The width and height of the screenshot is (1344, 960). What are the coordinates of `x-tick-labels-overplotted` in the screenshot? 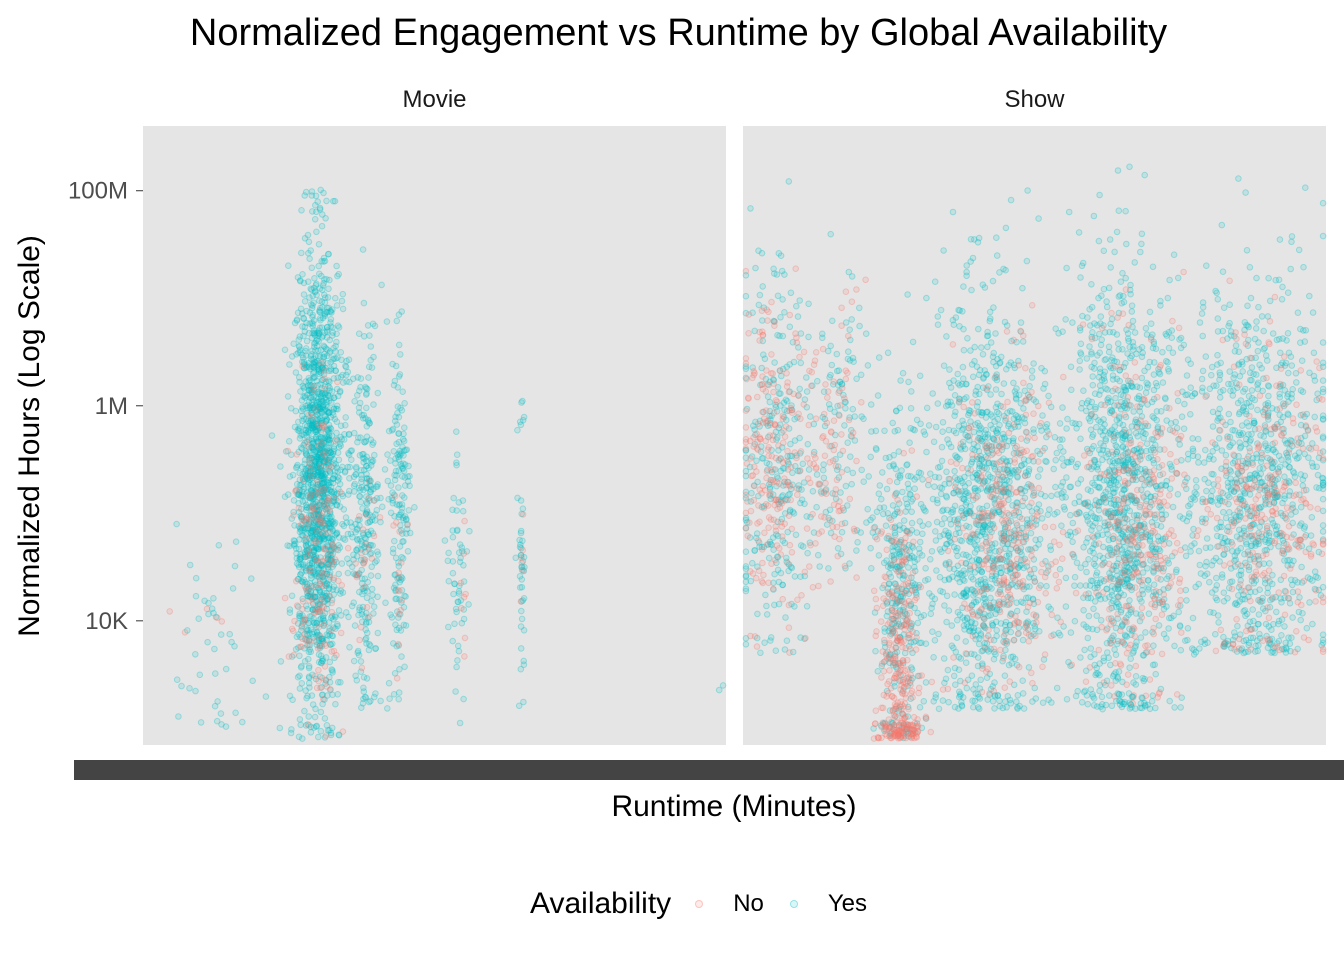 It's located at (709, 770).